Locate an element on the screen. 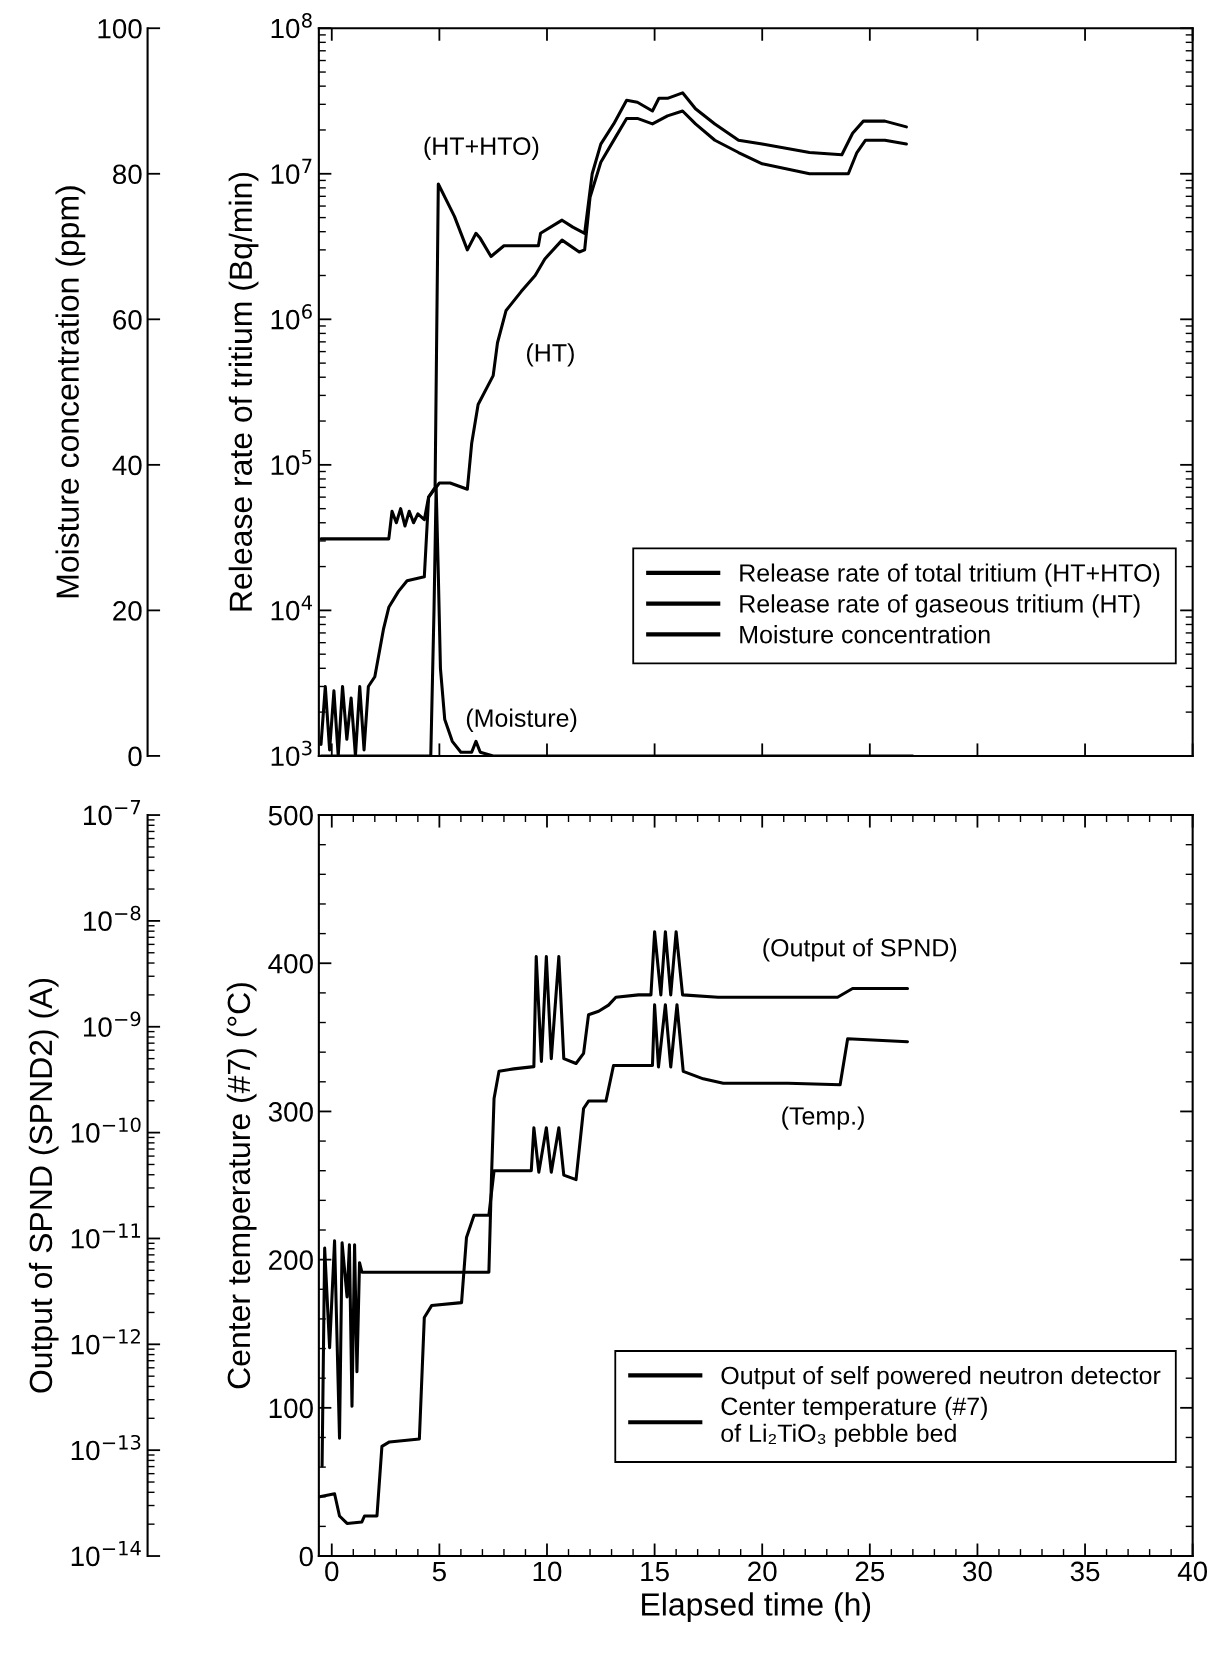 The height and width of the screenshot is (1661, 1217). legend-label: Output of self powered neutron detector is located at coordinates (941, 1377).